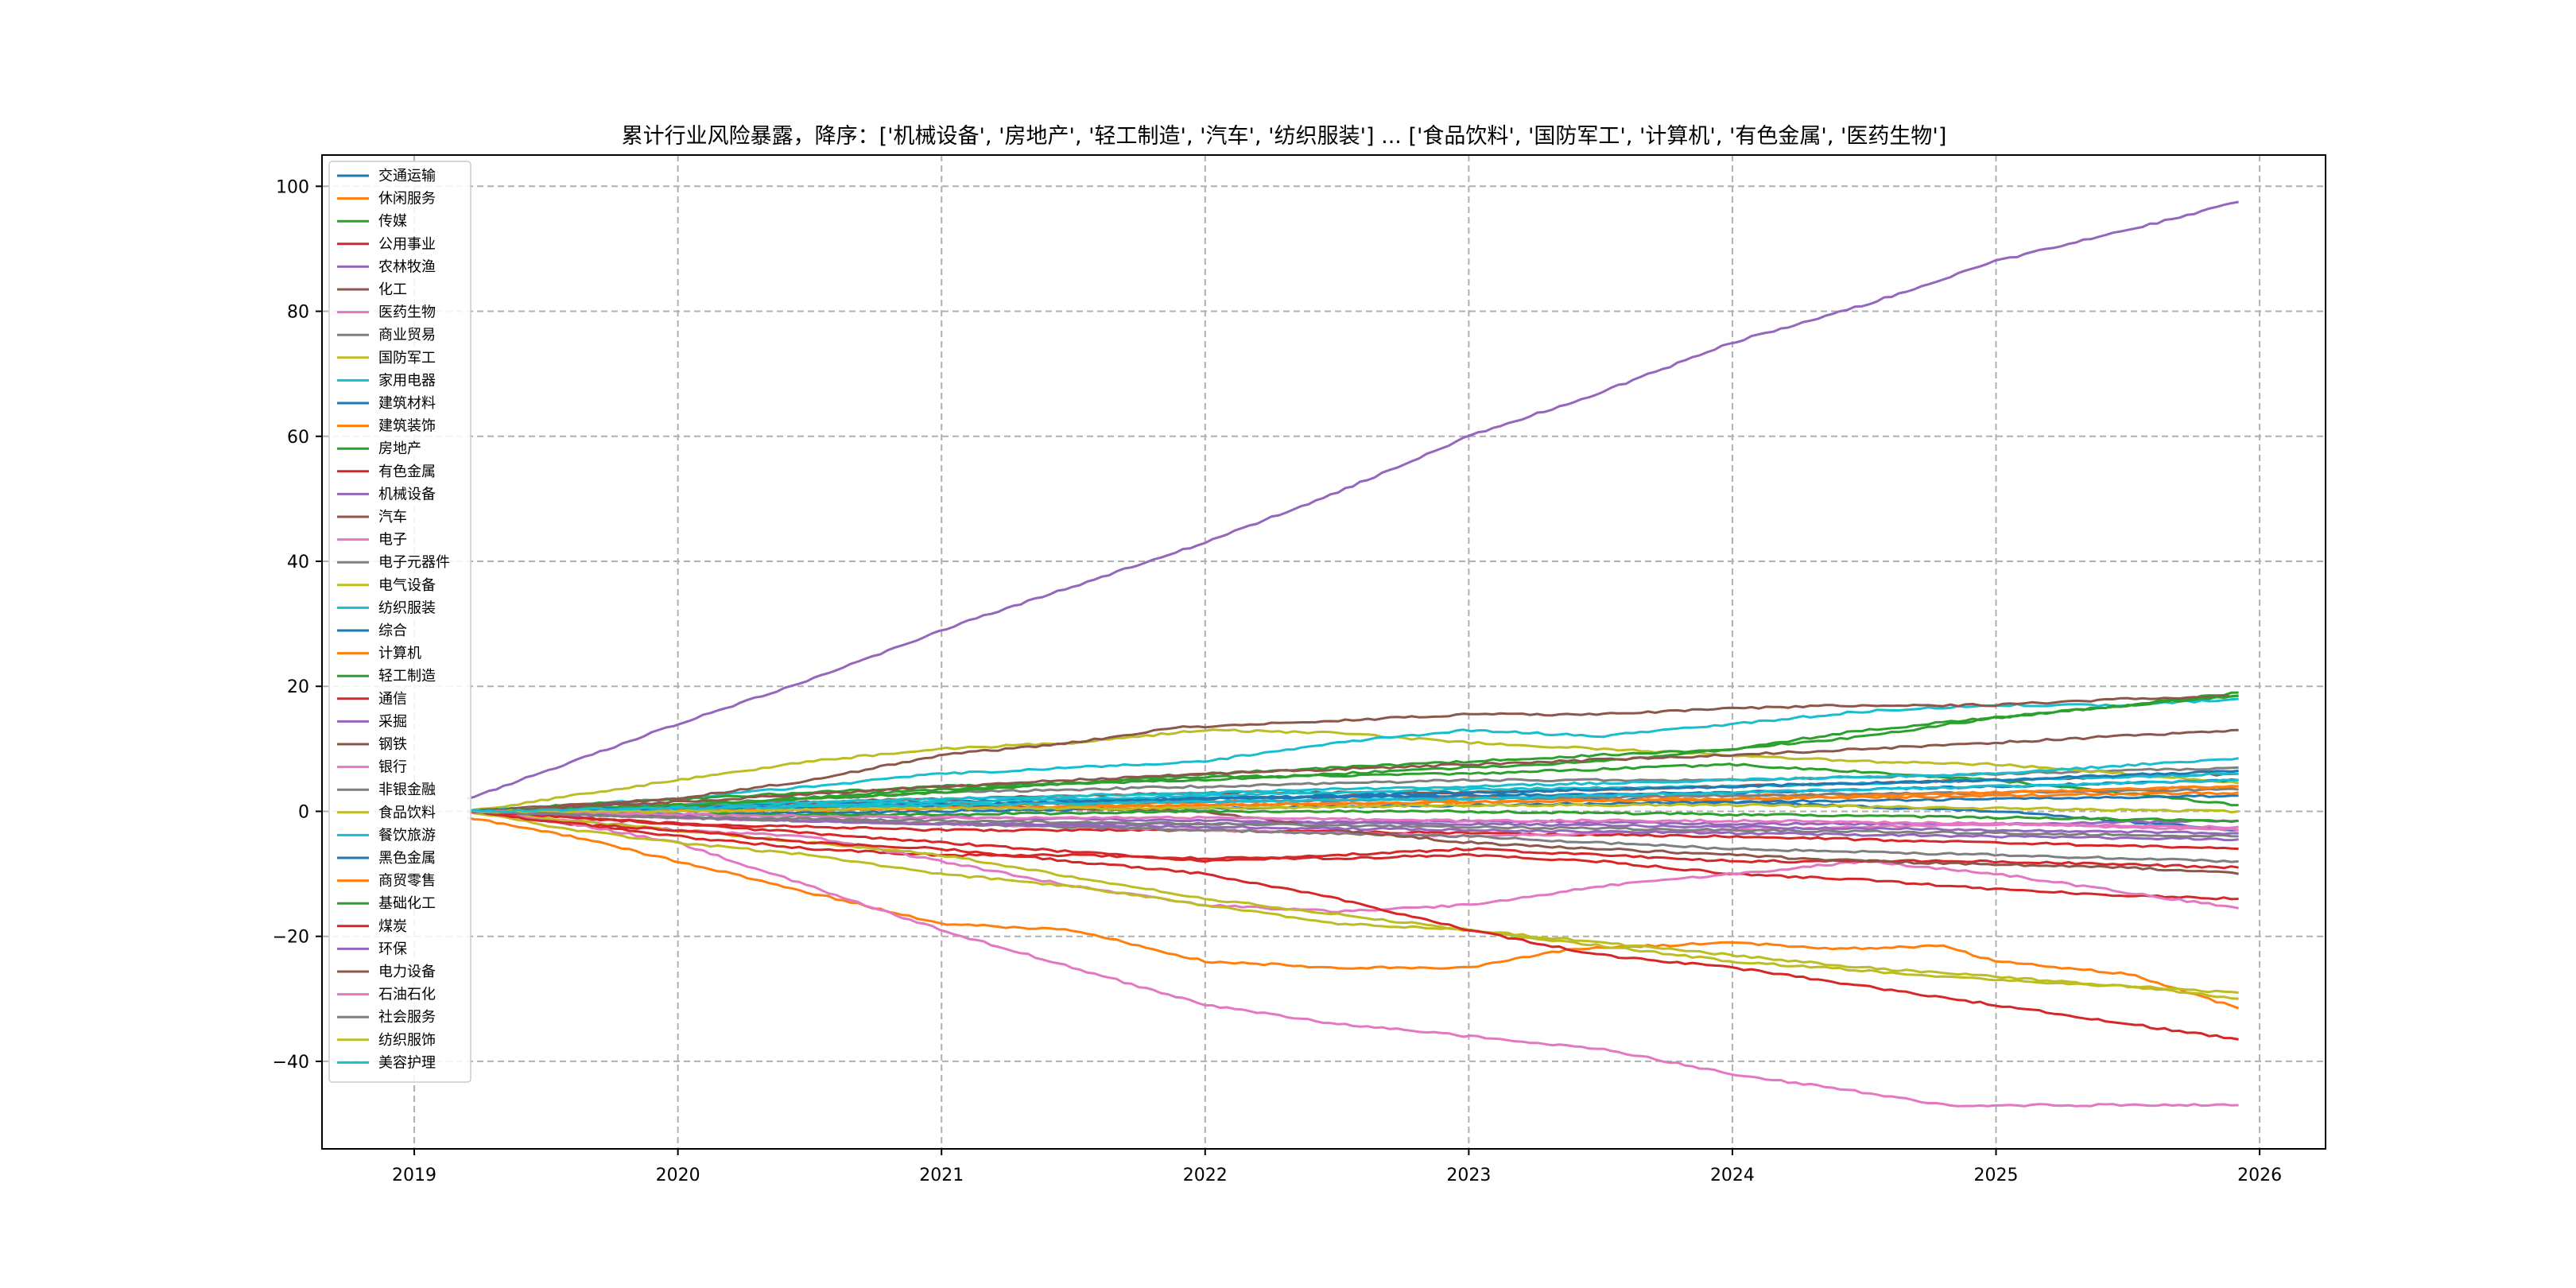 The height and width of the screenshot is (1288, 2576). What do you see at coordinates (678, 1175) in the screenshot?
I see `x-tick-label: 2020` at bounding box center [678, 1175].